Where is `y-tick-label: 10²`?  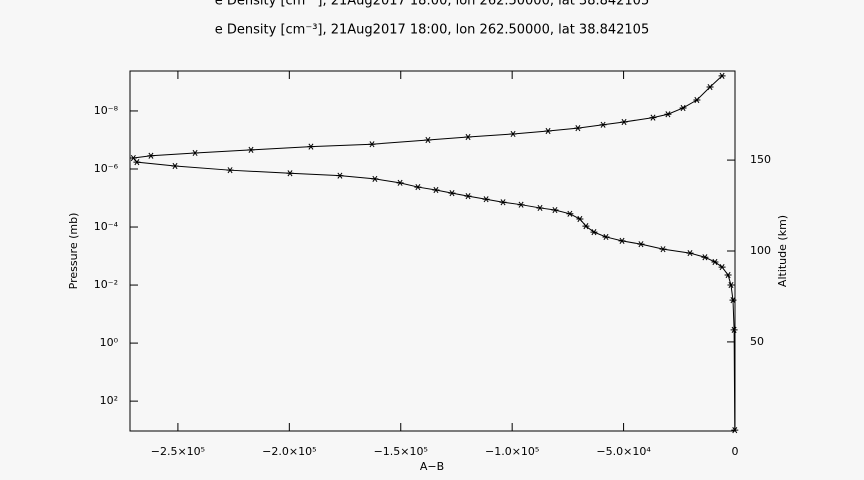
y-tick-label: 10² is located at coordinates (109, 400).